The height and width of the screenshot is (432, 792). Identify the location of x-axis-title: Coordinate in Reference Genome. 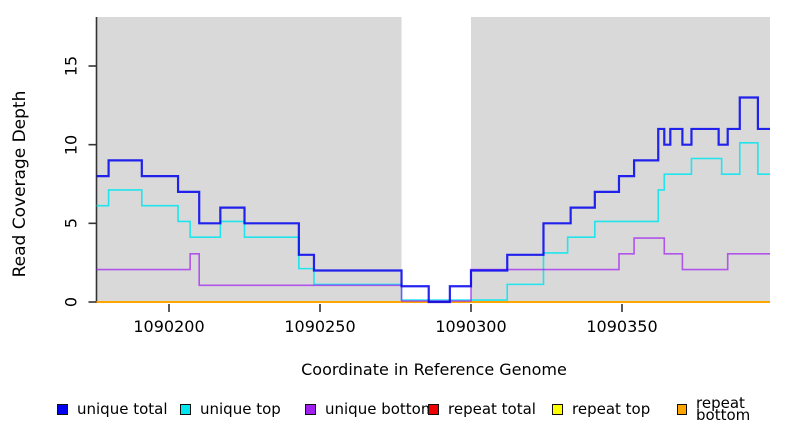
(434, 369).